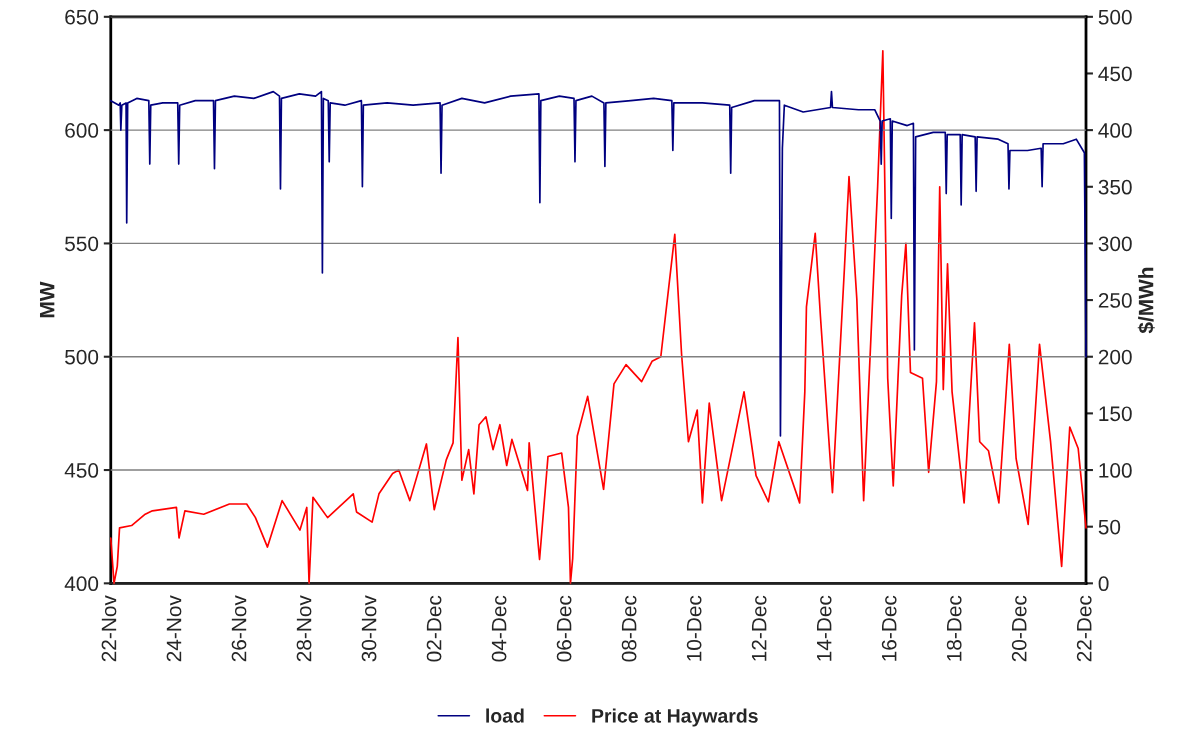 The height and width of the screenshot is (731, 1204). Describe the element at coordinates (81, 470) in the screenshot. I see `y-tick-label: 450` at that location.